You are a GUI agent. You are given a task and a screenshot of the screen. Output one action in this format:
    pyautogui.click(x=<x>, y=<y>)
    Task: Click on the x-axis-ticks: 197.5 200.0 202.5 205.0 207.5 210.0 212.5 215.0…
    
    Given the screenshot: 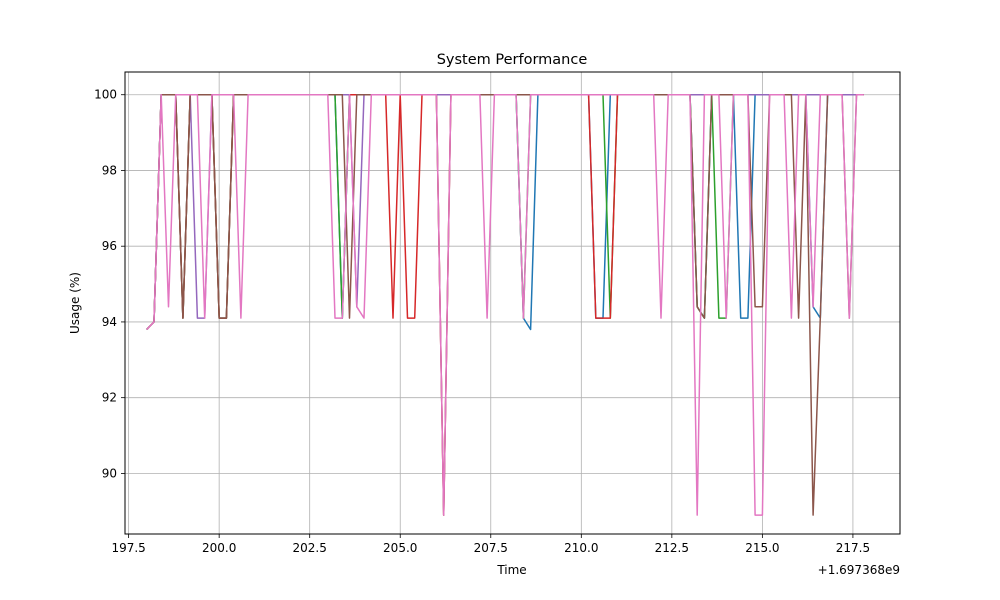 What is the action you would take?
    pyautogui.click(x=490, y=544)
    